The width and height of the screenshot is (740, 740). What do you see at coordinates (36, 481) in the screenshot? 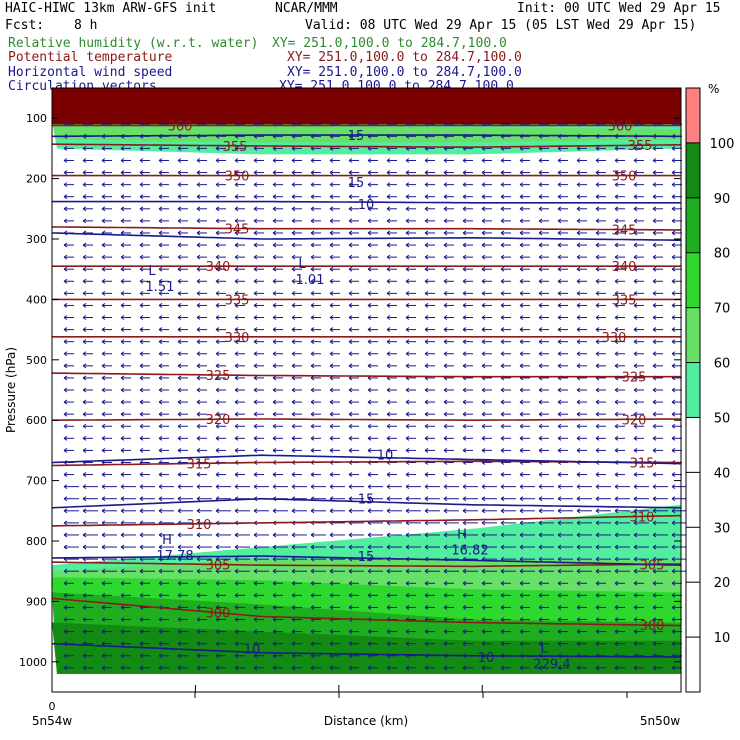
I see `y-tick-label: 700` at bounding box center [36, 481].